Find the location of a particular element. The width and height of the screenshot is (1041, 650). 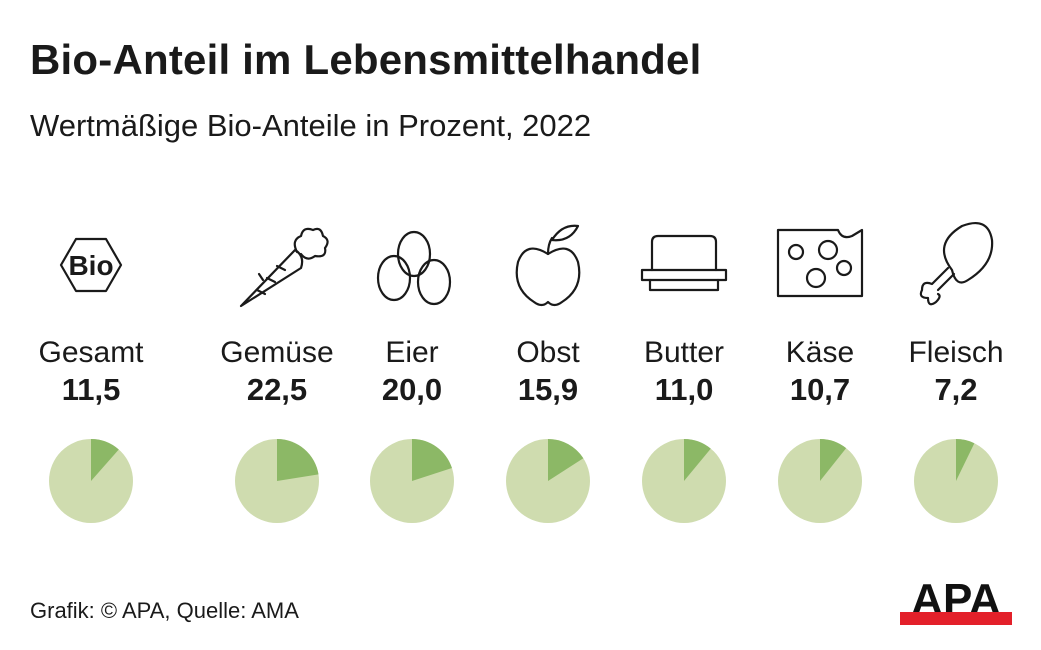

value-label: 20,0 is located at coordinates (412, 389).